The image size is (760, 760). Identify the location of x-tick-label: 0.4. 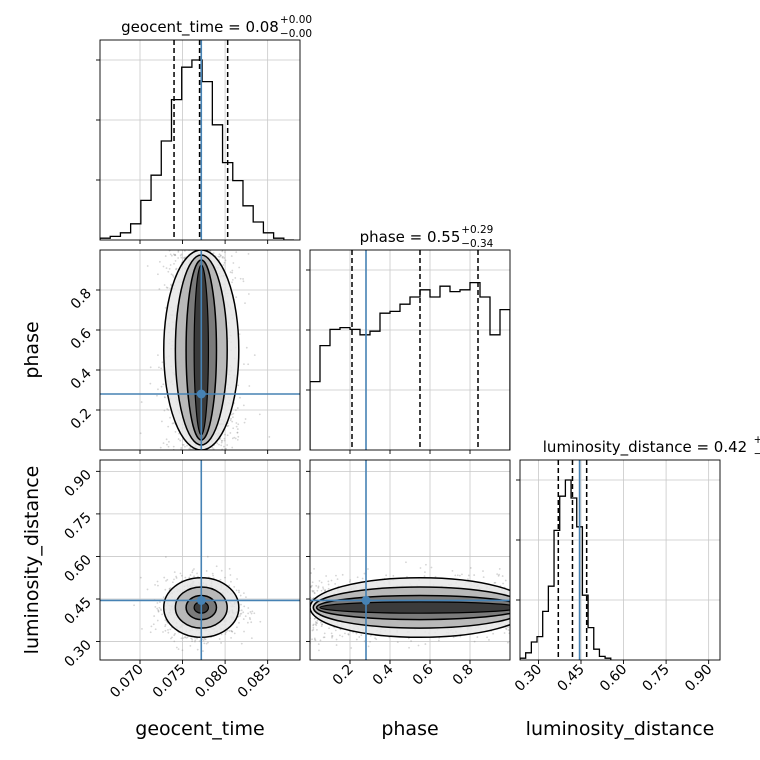
(383, 674).